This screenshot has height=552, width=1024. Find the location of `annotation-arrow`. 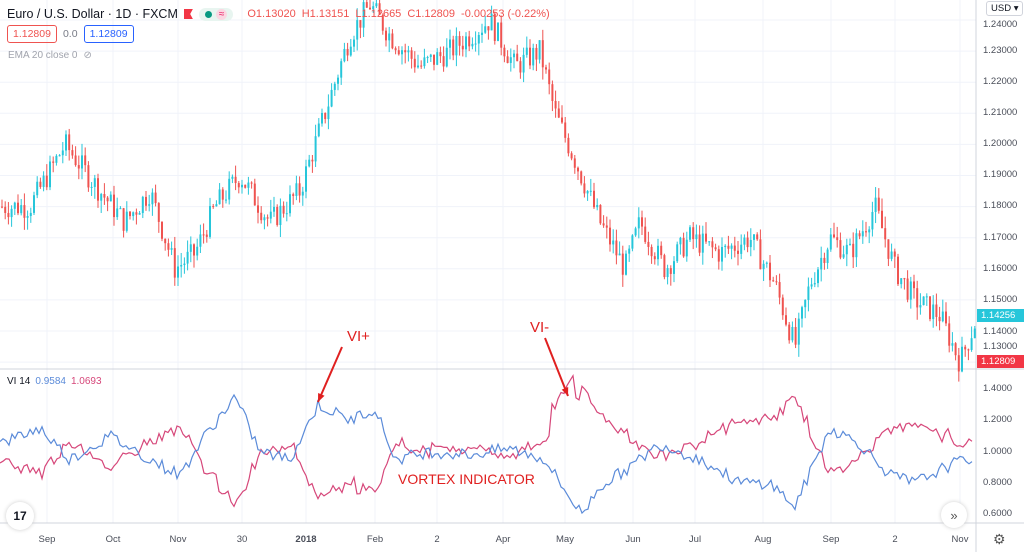

annotation-arrow is located at coordinates (556, 367).